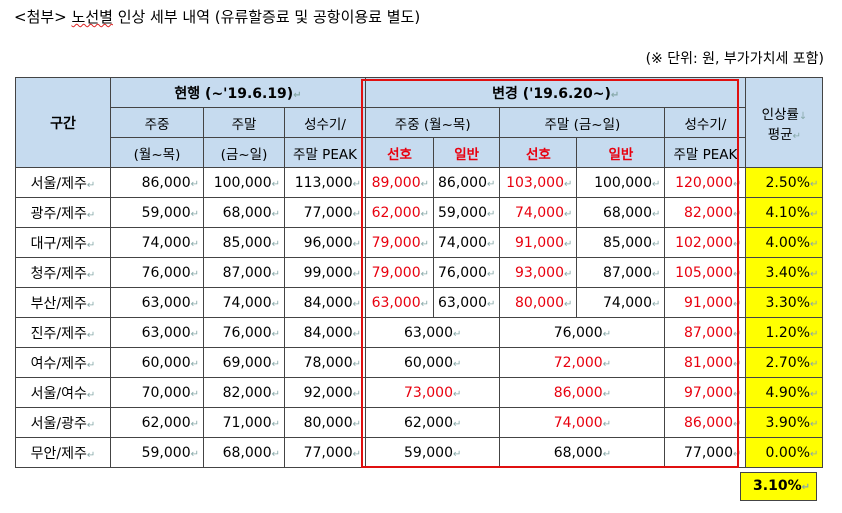  What do you see at coordinates (432, 392) in the screenshot?
I see `new-weekday-cell: 73,000↵` at bounding box center [432, 392].